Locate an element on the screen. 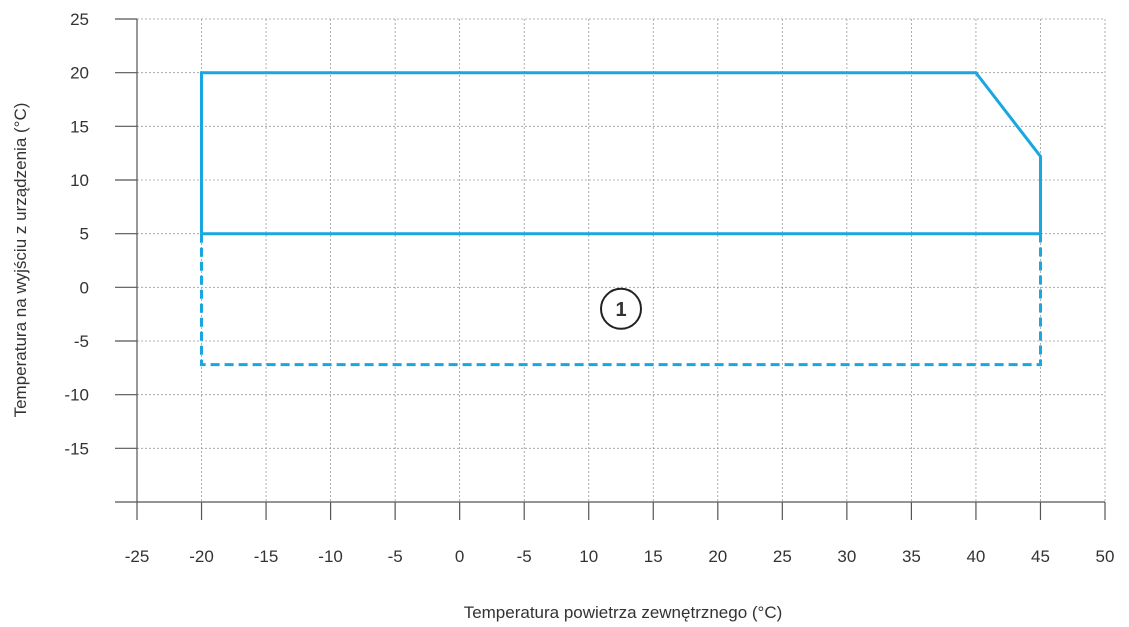 This screenshot has height=627, width=1129. x-tick-label: 15 is located at coordinates (653, 556).